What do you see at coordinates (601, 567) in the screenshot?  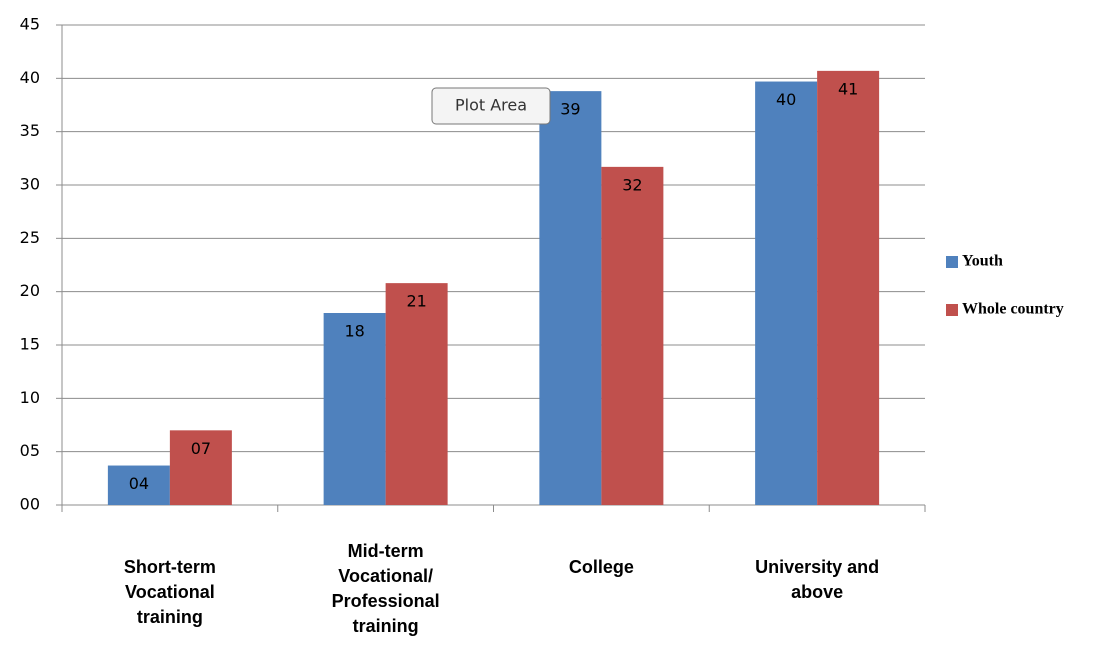 I see `x-tick-label: College` at bounding box center [601, 567].